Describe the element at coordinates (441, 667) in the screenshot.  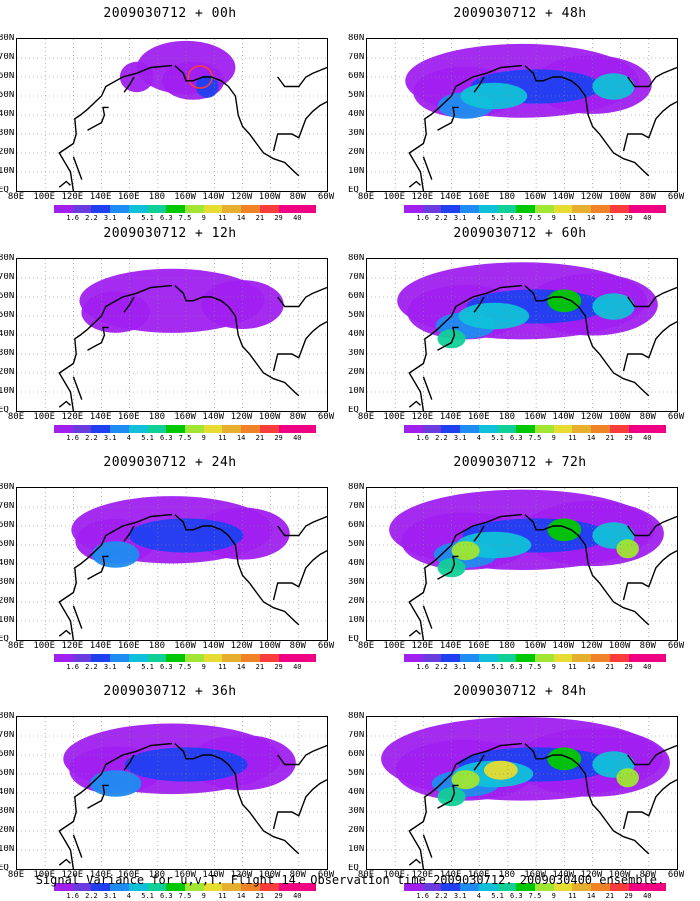
I see `colorbar-label: 2.2` at that location.